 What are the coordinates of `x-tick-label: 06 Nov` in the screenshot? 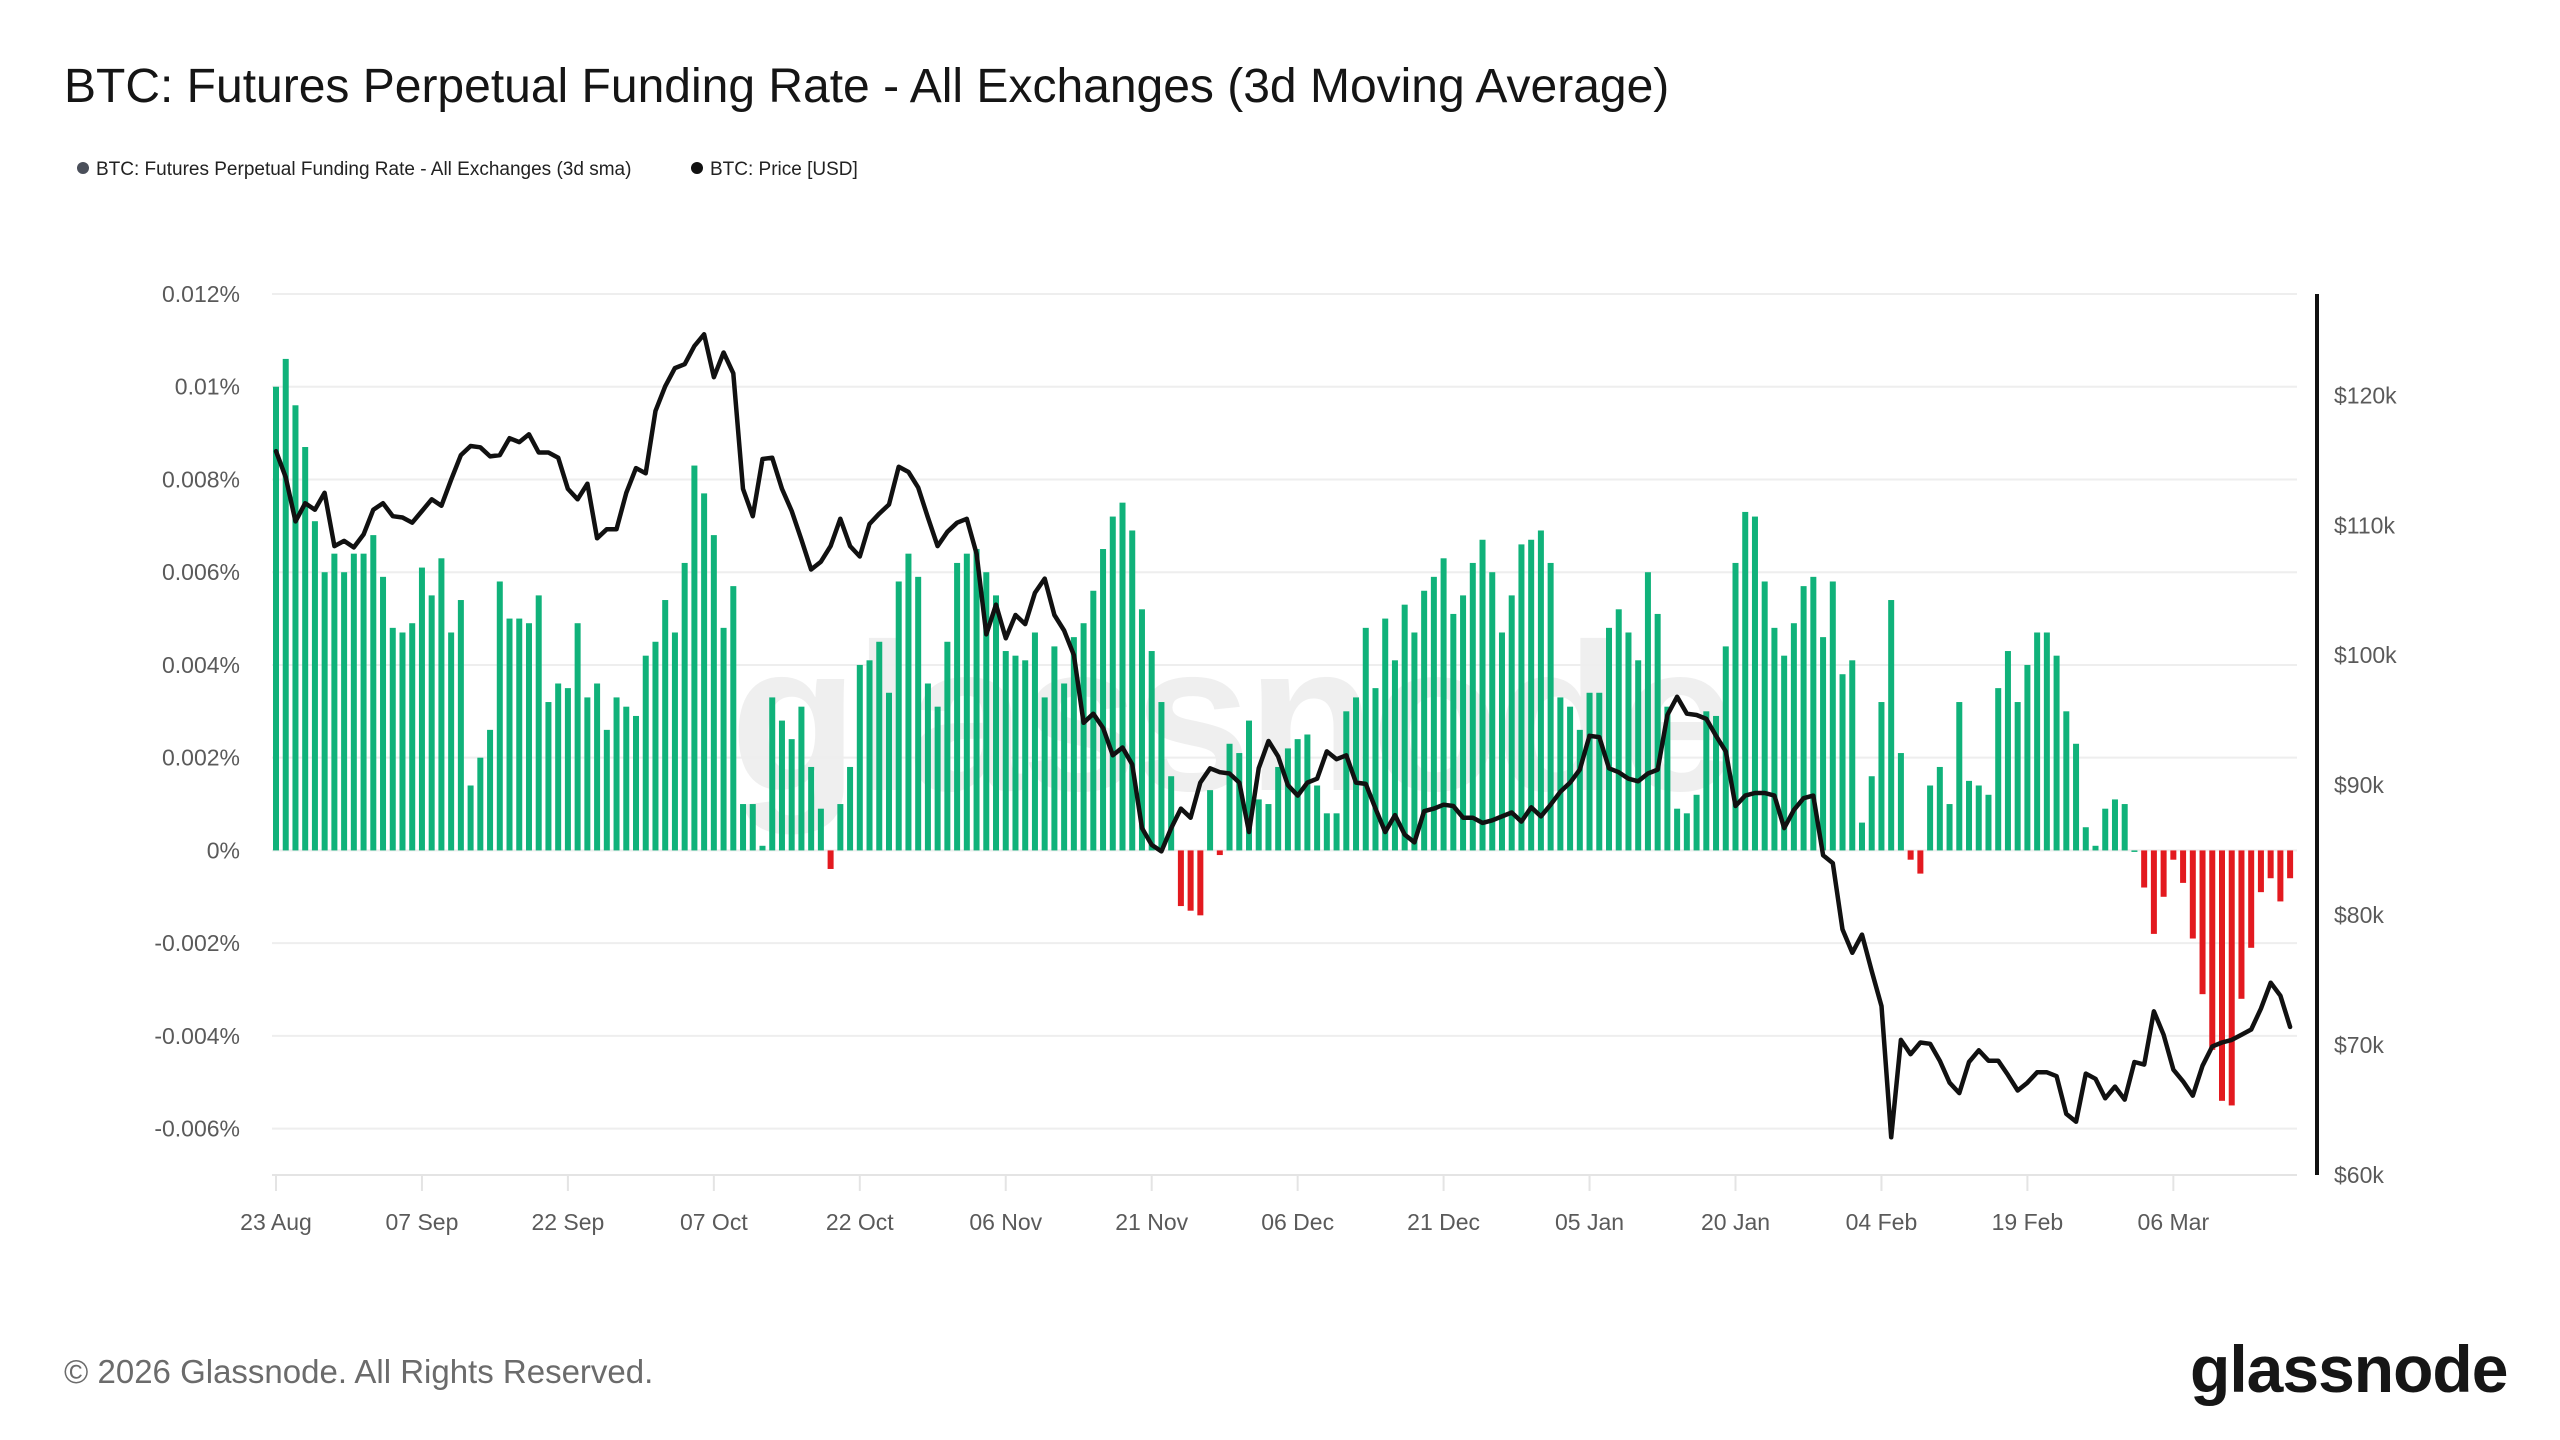 It's located at (1005, 1222).